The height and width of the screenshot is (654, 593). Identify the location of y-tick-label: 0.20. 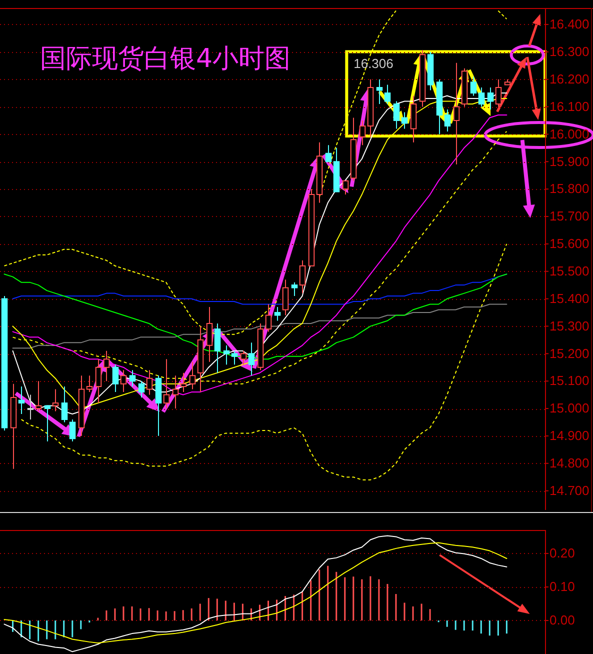
(562, 553).